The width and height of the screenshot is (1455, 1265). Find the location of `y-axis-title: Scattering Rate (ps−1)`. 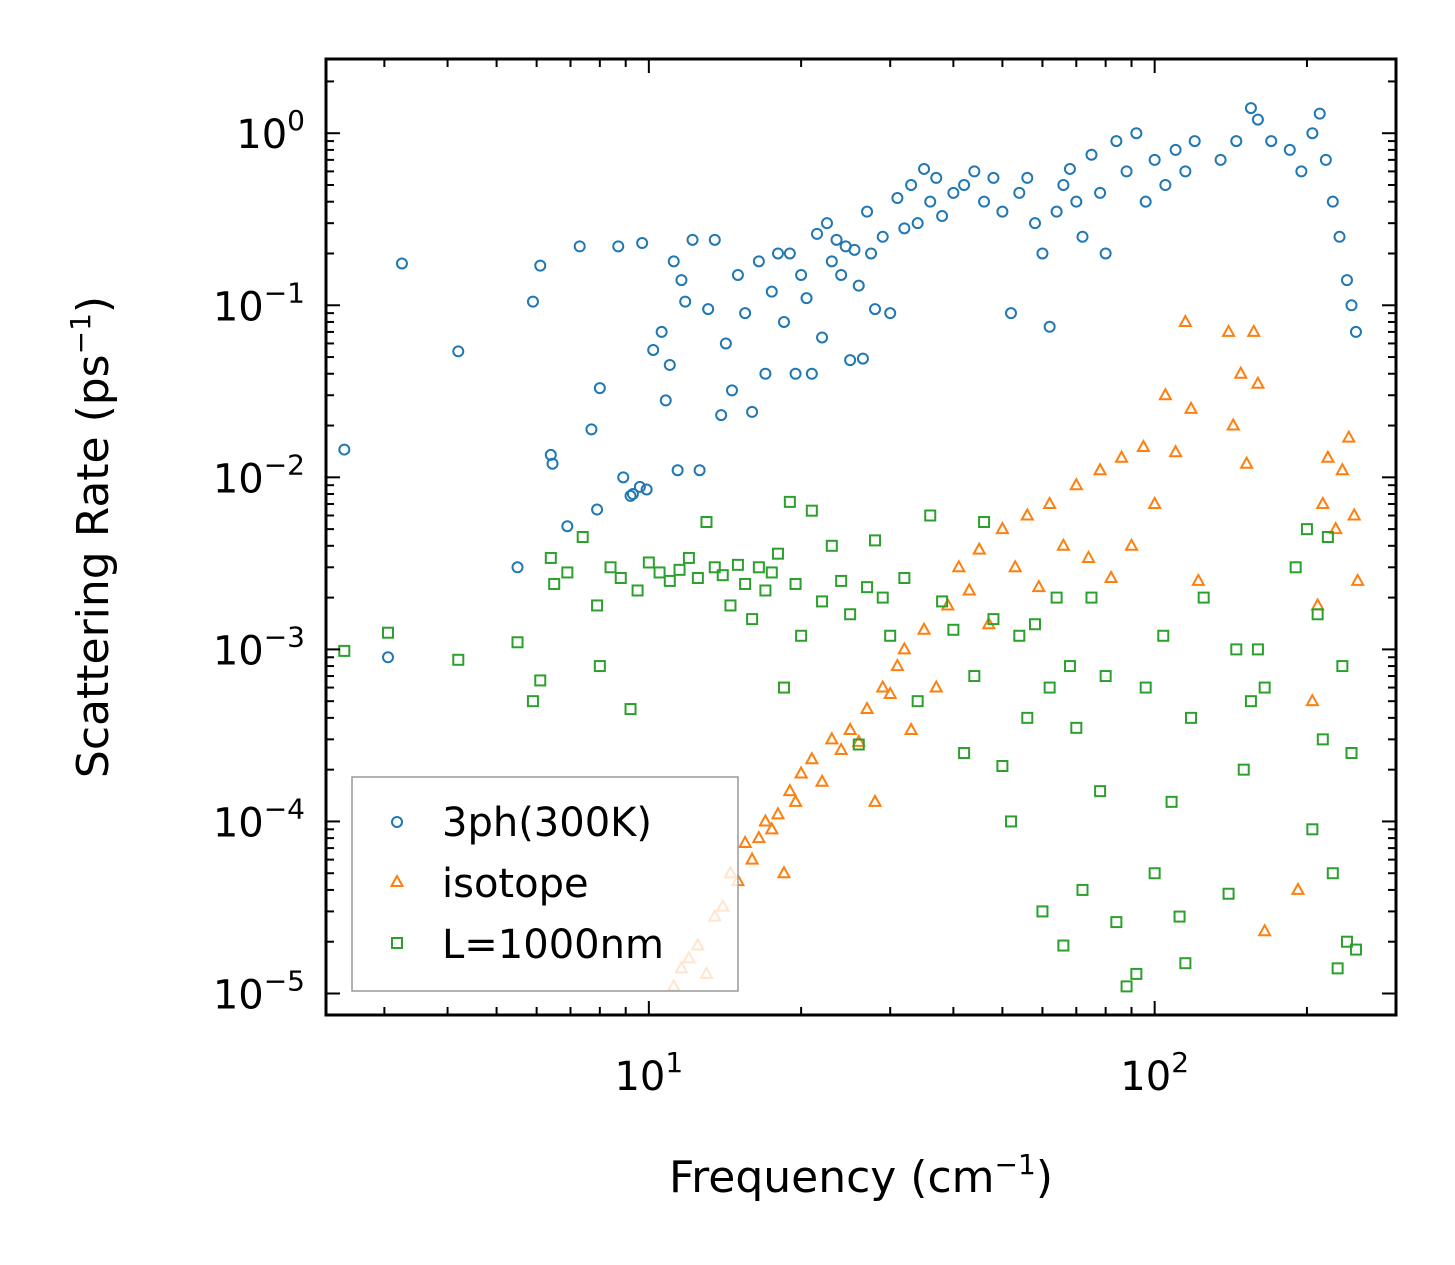

y-axis-title: Scattering Rate (ps−1) is located at coordinates (91, 537).